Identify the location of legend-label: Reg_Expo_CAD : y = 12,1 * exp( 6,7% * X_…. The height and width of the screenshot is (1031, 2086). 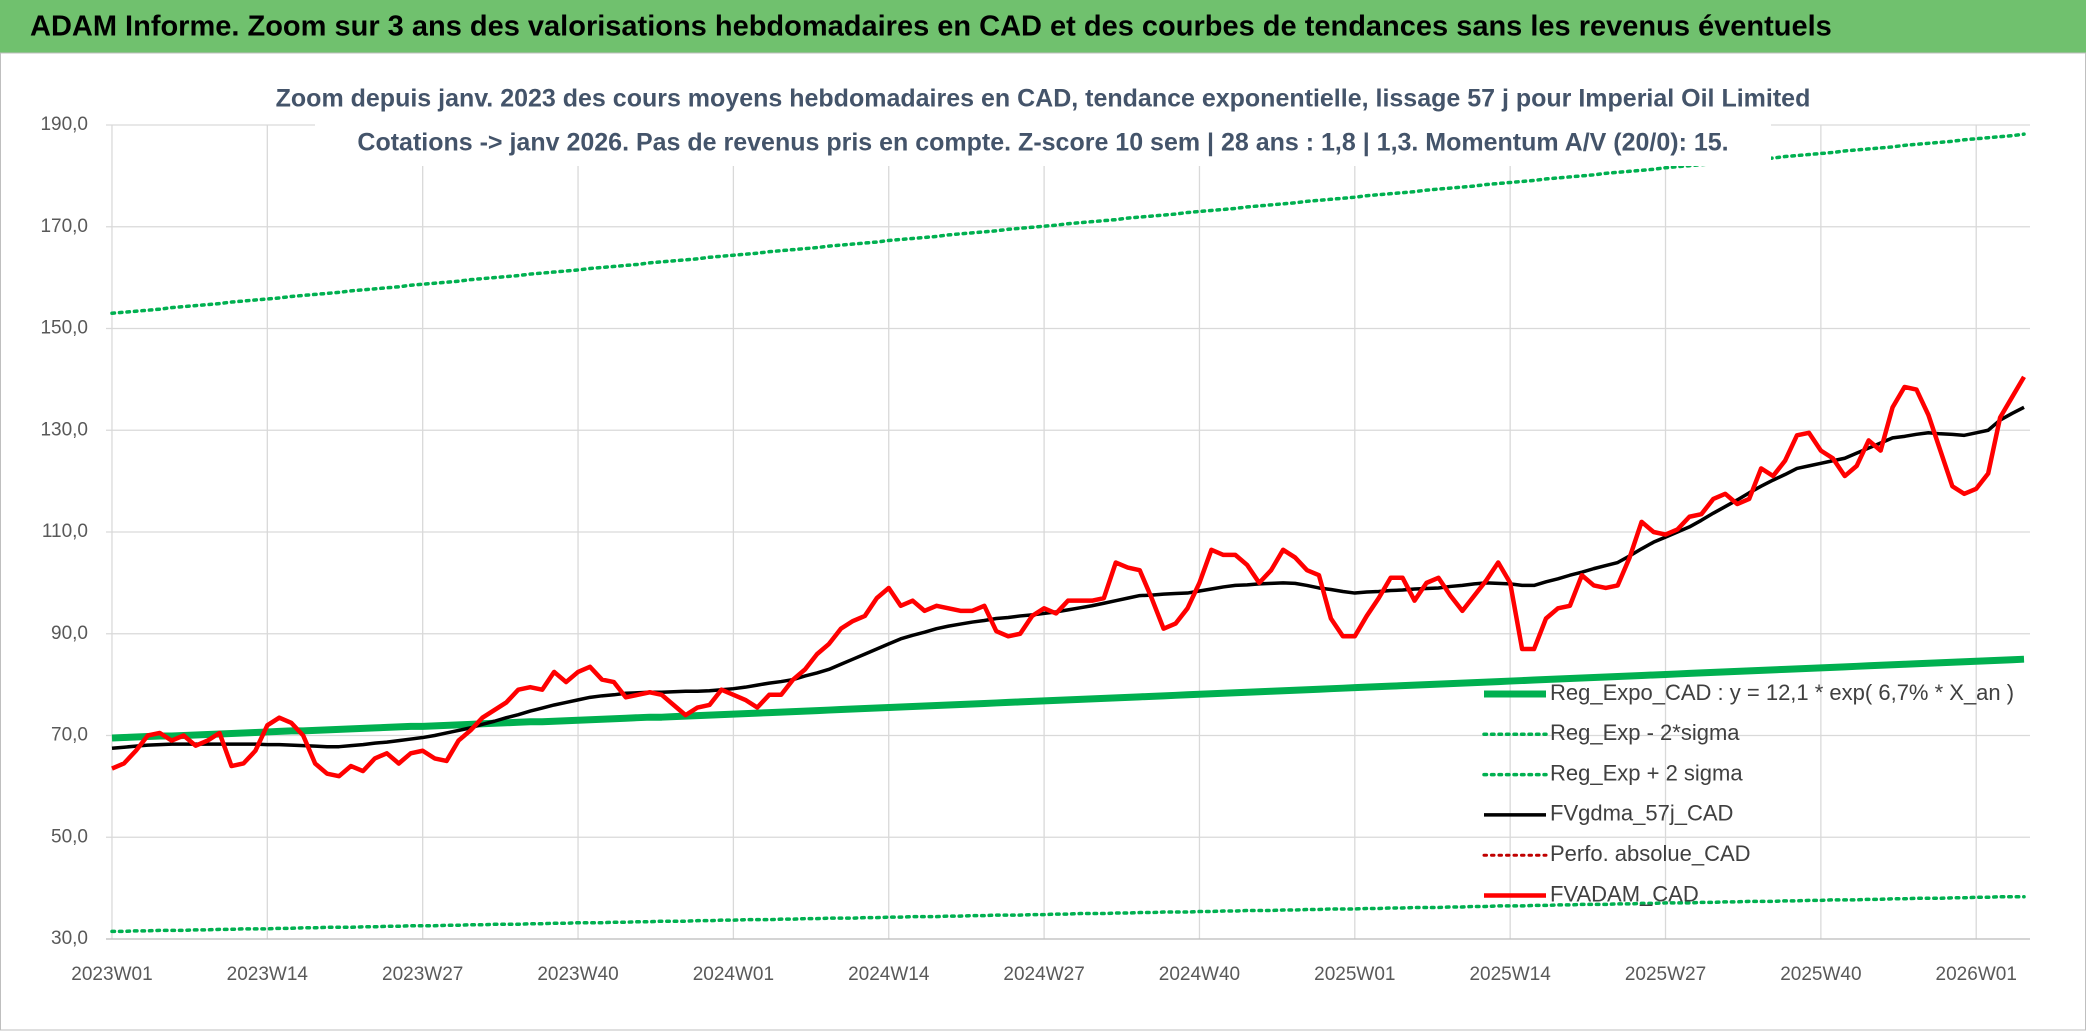
(1782, 692).